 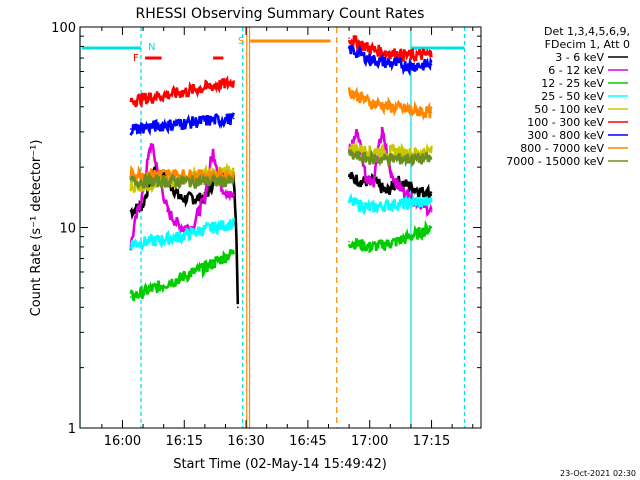 What do you see at coordinates (72, 429) in the screenshot?
I see `y-tick-label: 1` at bounding box center [72, 429].